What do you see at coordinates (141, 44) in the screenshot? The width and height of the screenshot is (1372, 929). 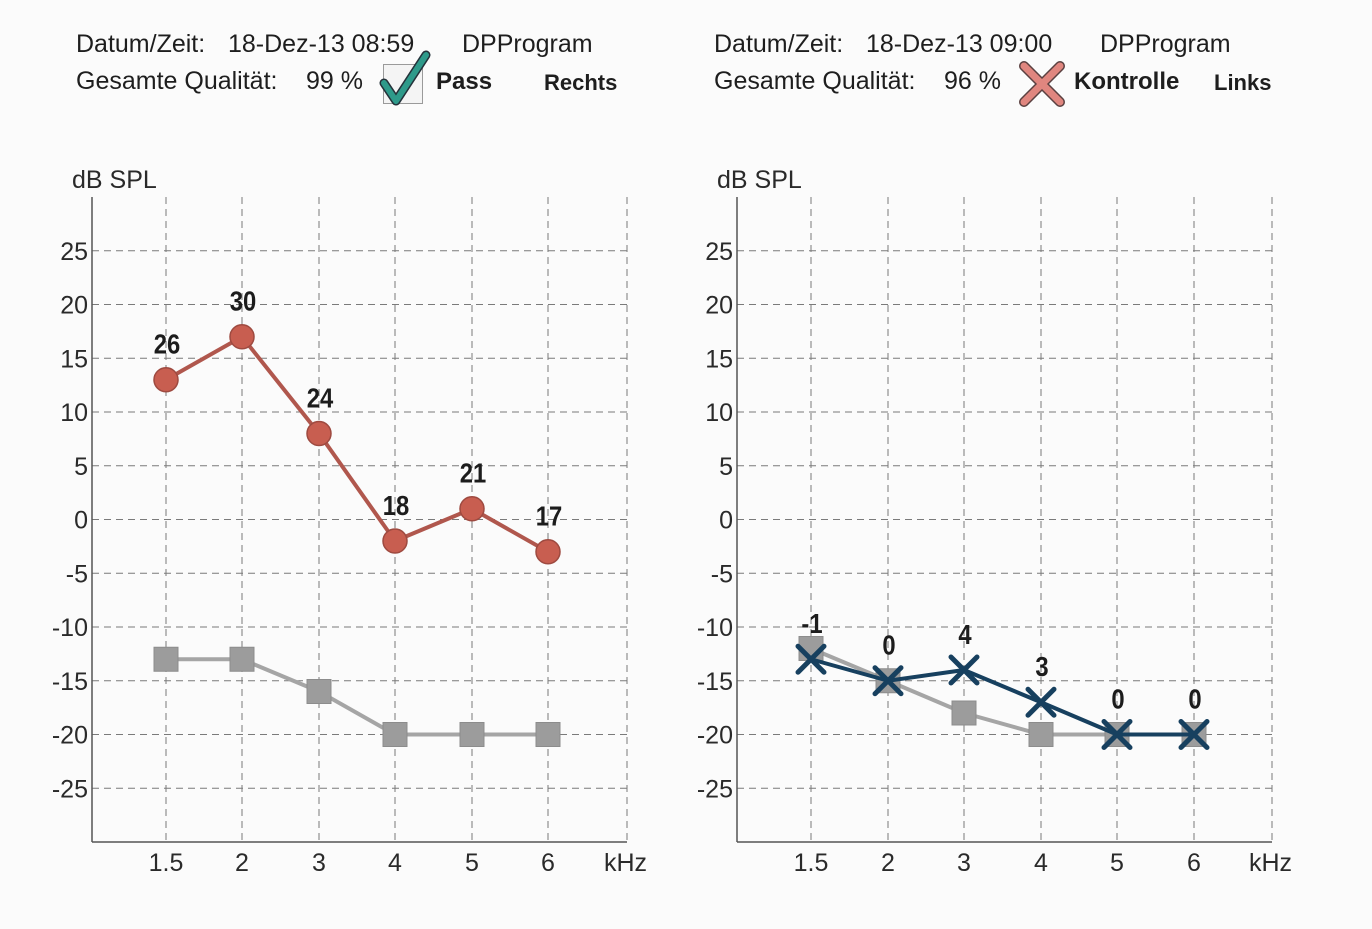 I see `datetime-label-right: Datum/Zeit:` at bounding box center [141, 44].